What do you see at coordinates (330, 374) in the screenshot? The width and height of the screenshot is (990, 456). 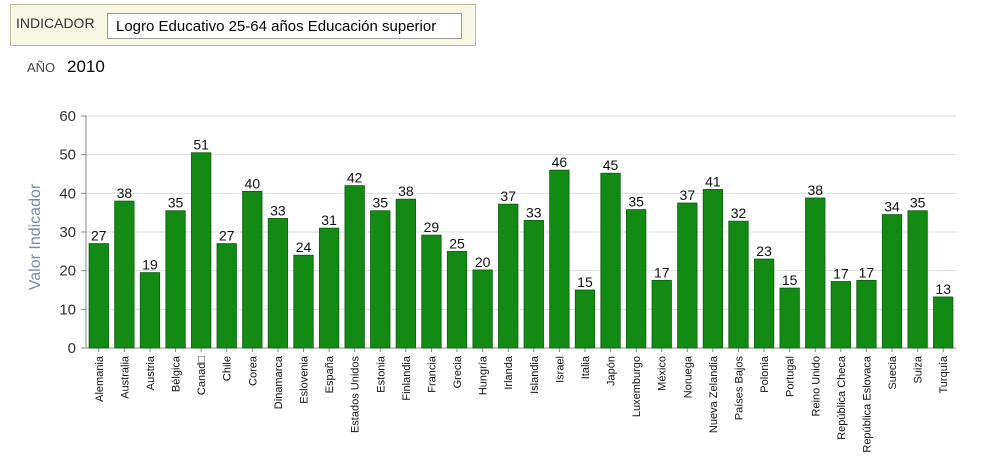 I see `x-tick-label: España` at bounding box center [330, 374].